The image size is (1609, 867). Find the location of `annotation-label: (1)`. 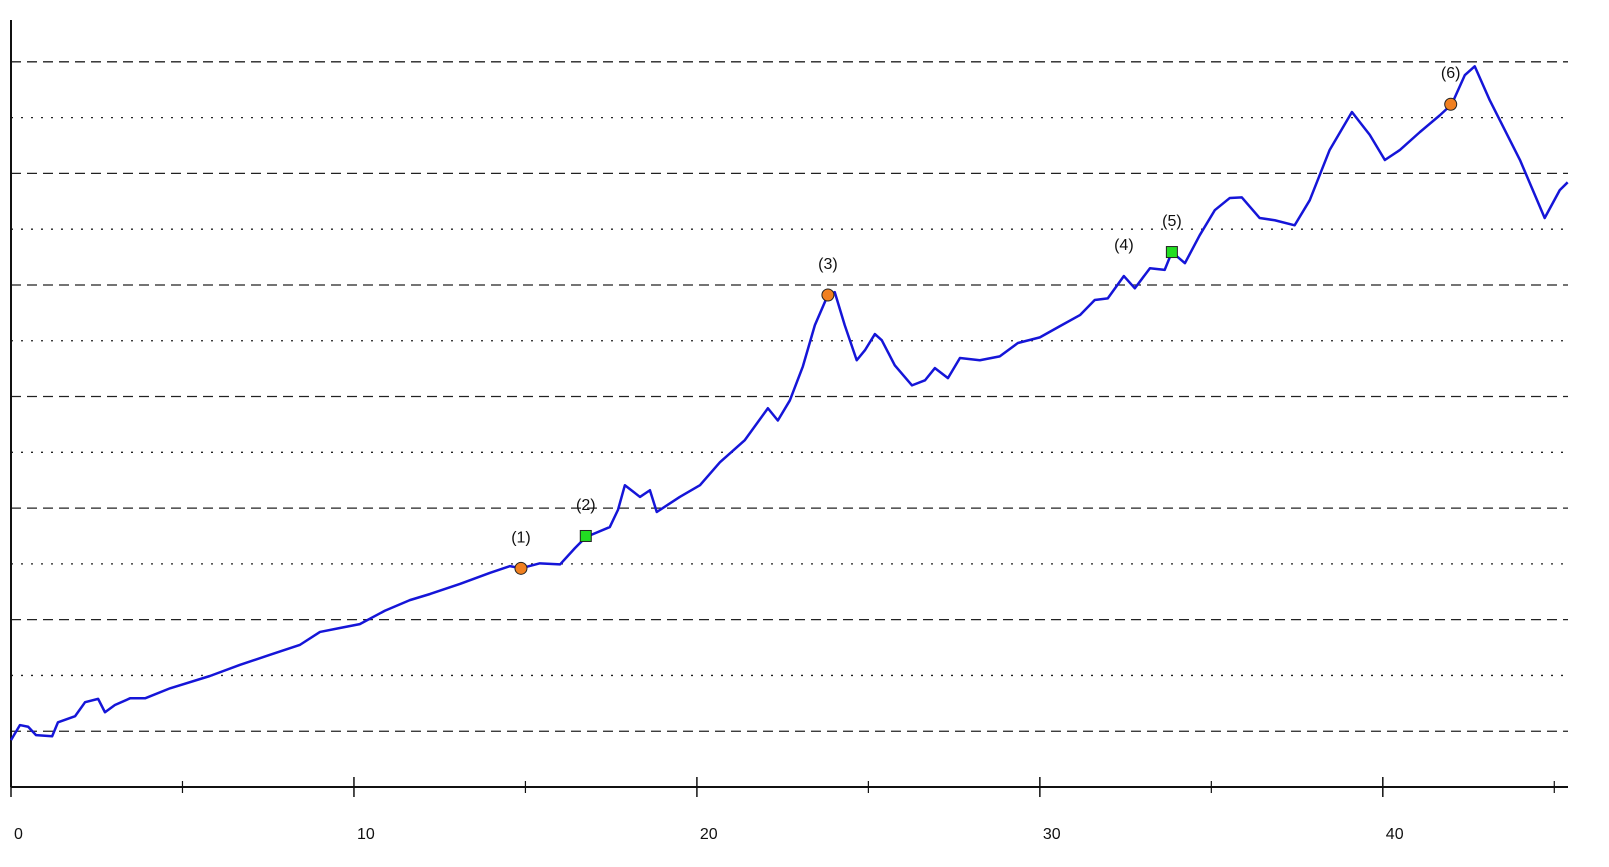

annotation-label: (1) is located at coordinates (521, 537).